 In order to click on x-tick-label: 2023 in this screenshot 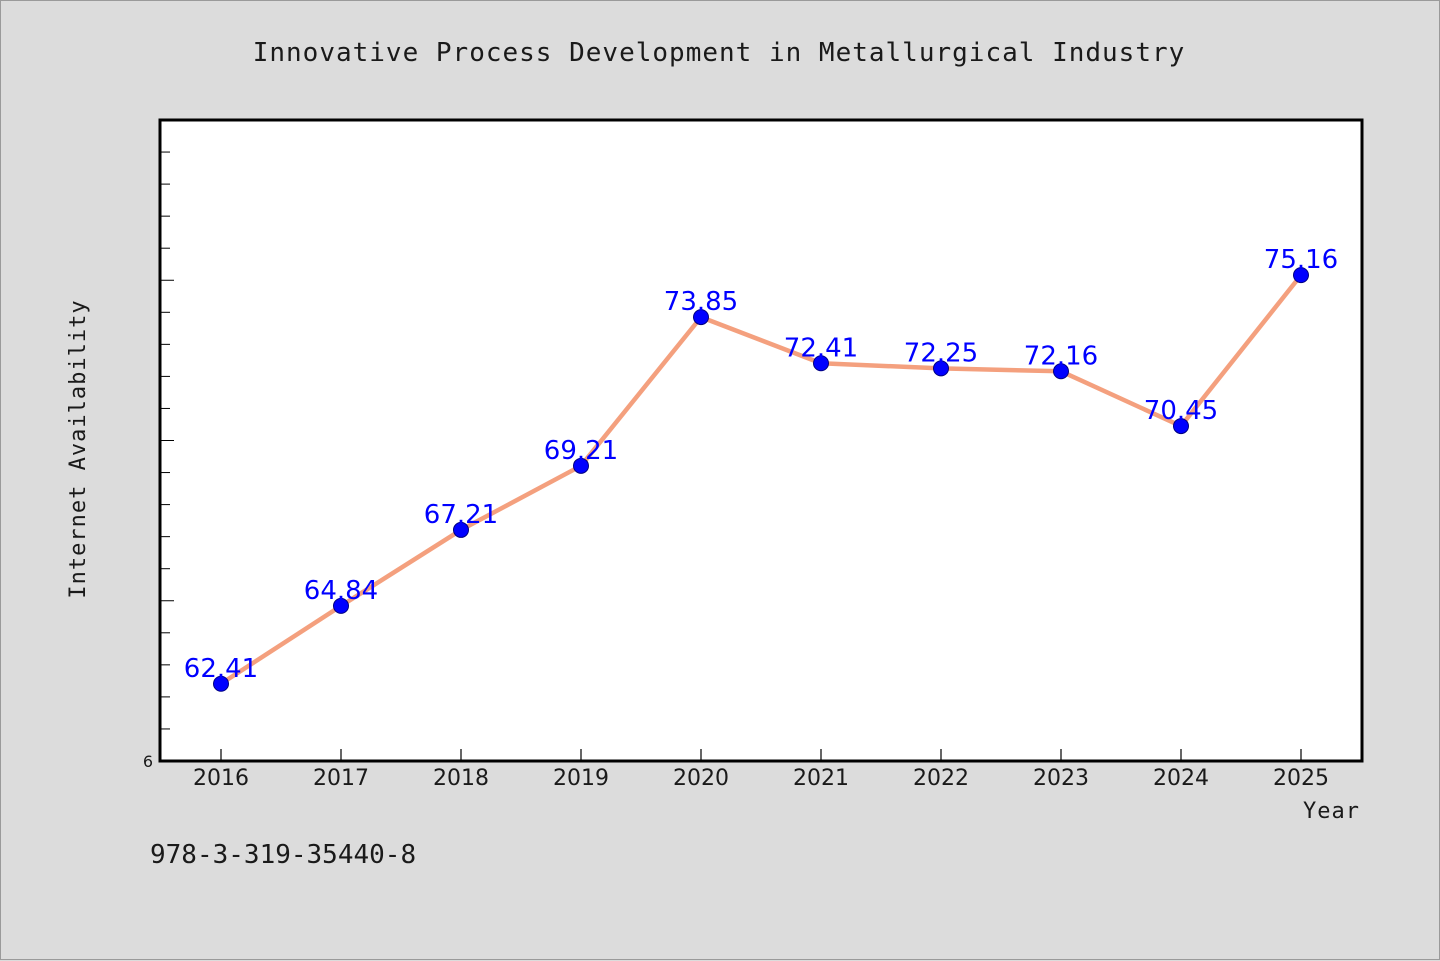, I will do `click(1061, 778)`.